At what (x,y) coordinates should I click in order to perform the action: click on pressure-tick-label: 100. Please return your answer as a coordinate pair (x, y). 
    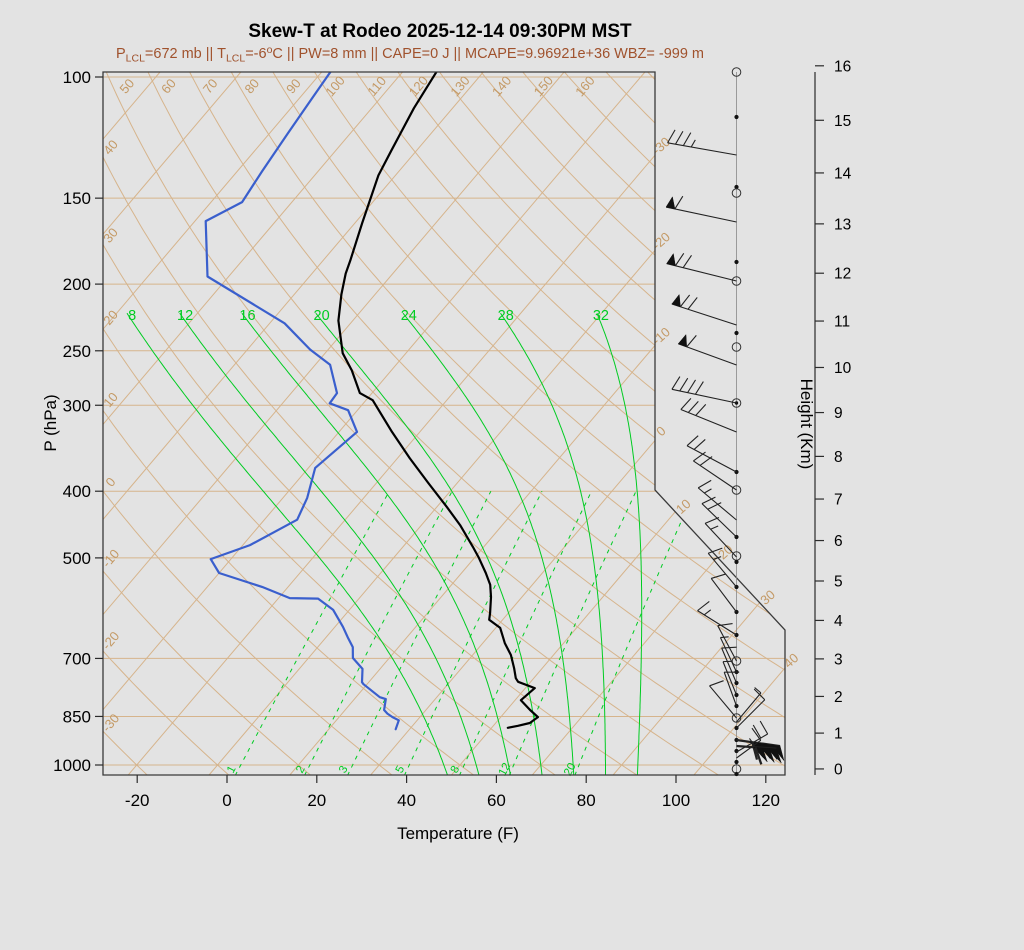
    Looking at the image, I should click on (77, 77).